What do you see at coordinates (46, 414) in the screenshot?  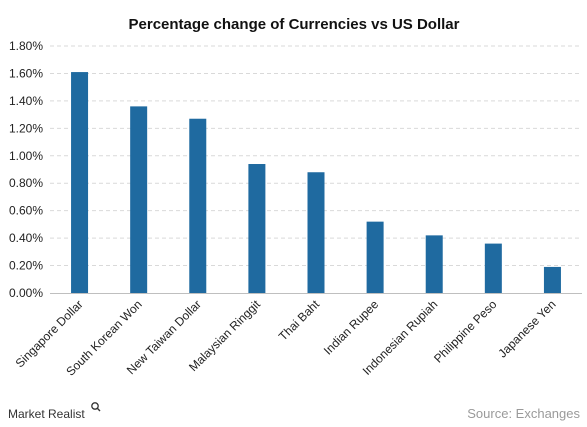 I see `brand-name: Market Realist` at bounding box center [46, 414].